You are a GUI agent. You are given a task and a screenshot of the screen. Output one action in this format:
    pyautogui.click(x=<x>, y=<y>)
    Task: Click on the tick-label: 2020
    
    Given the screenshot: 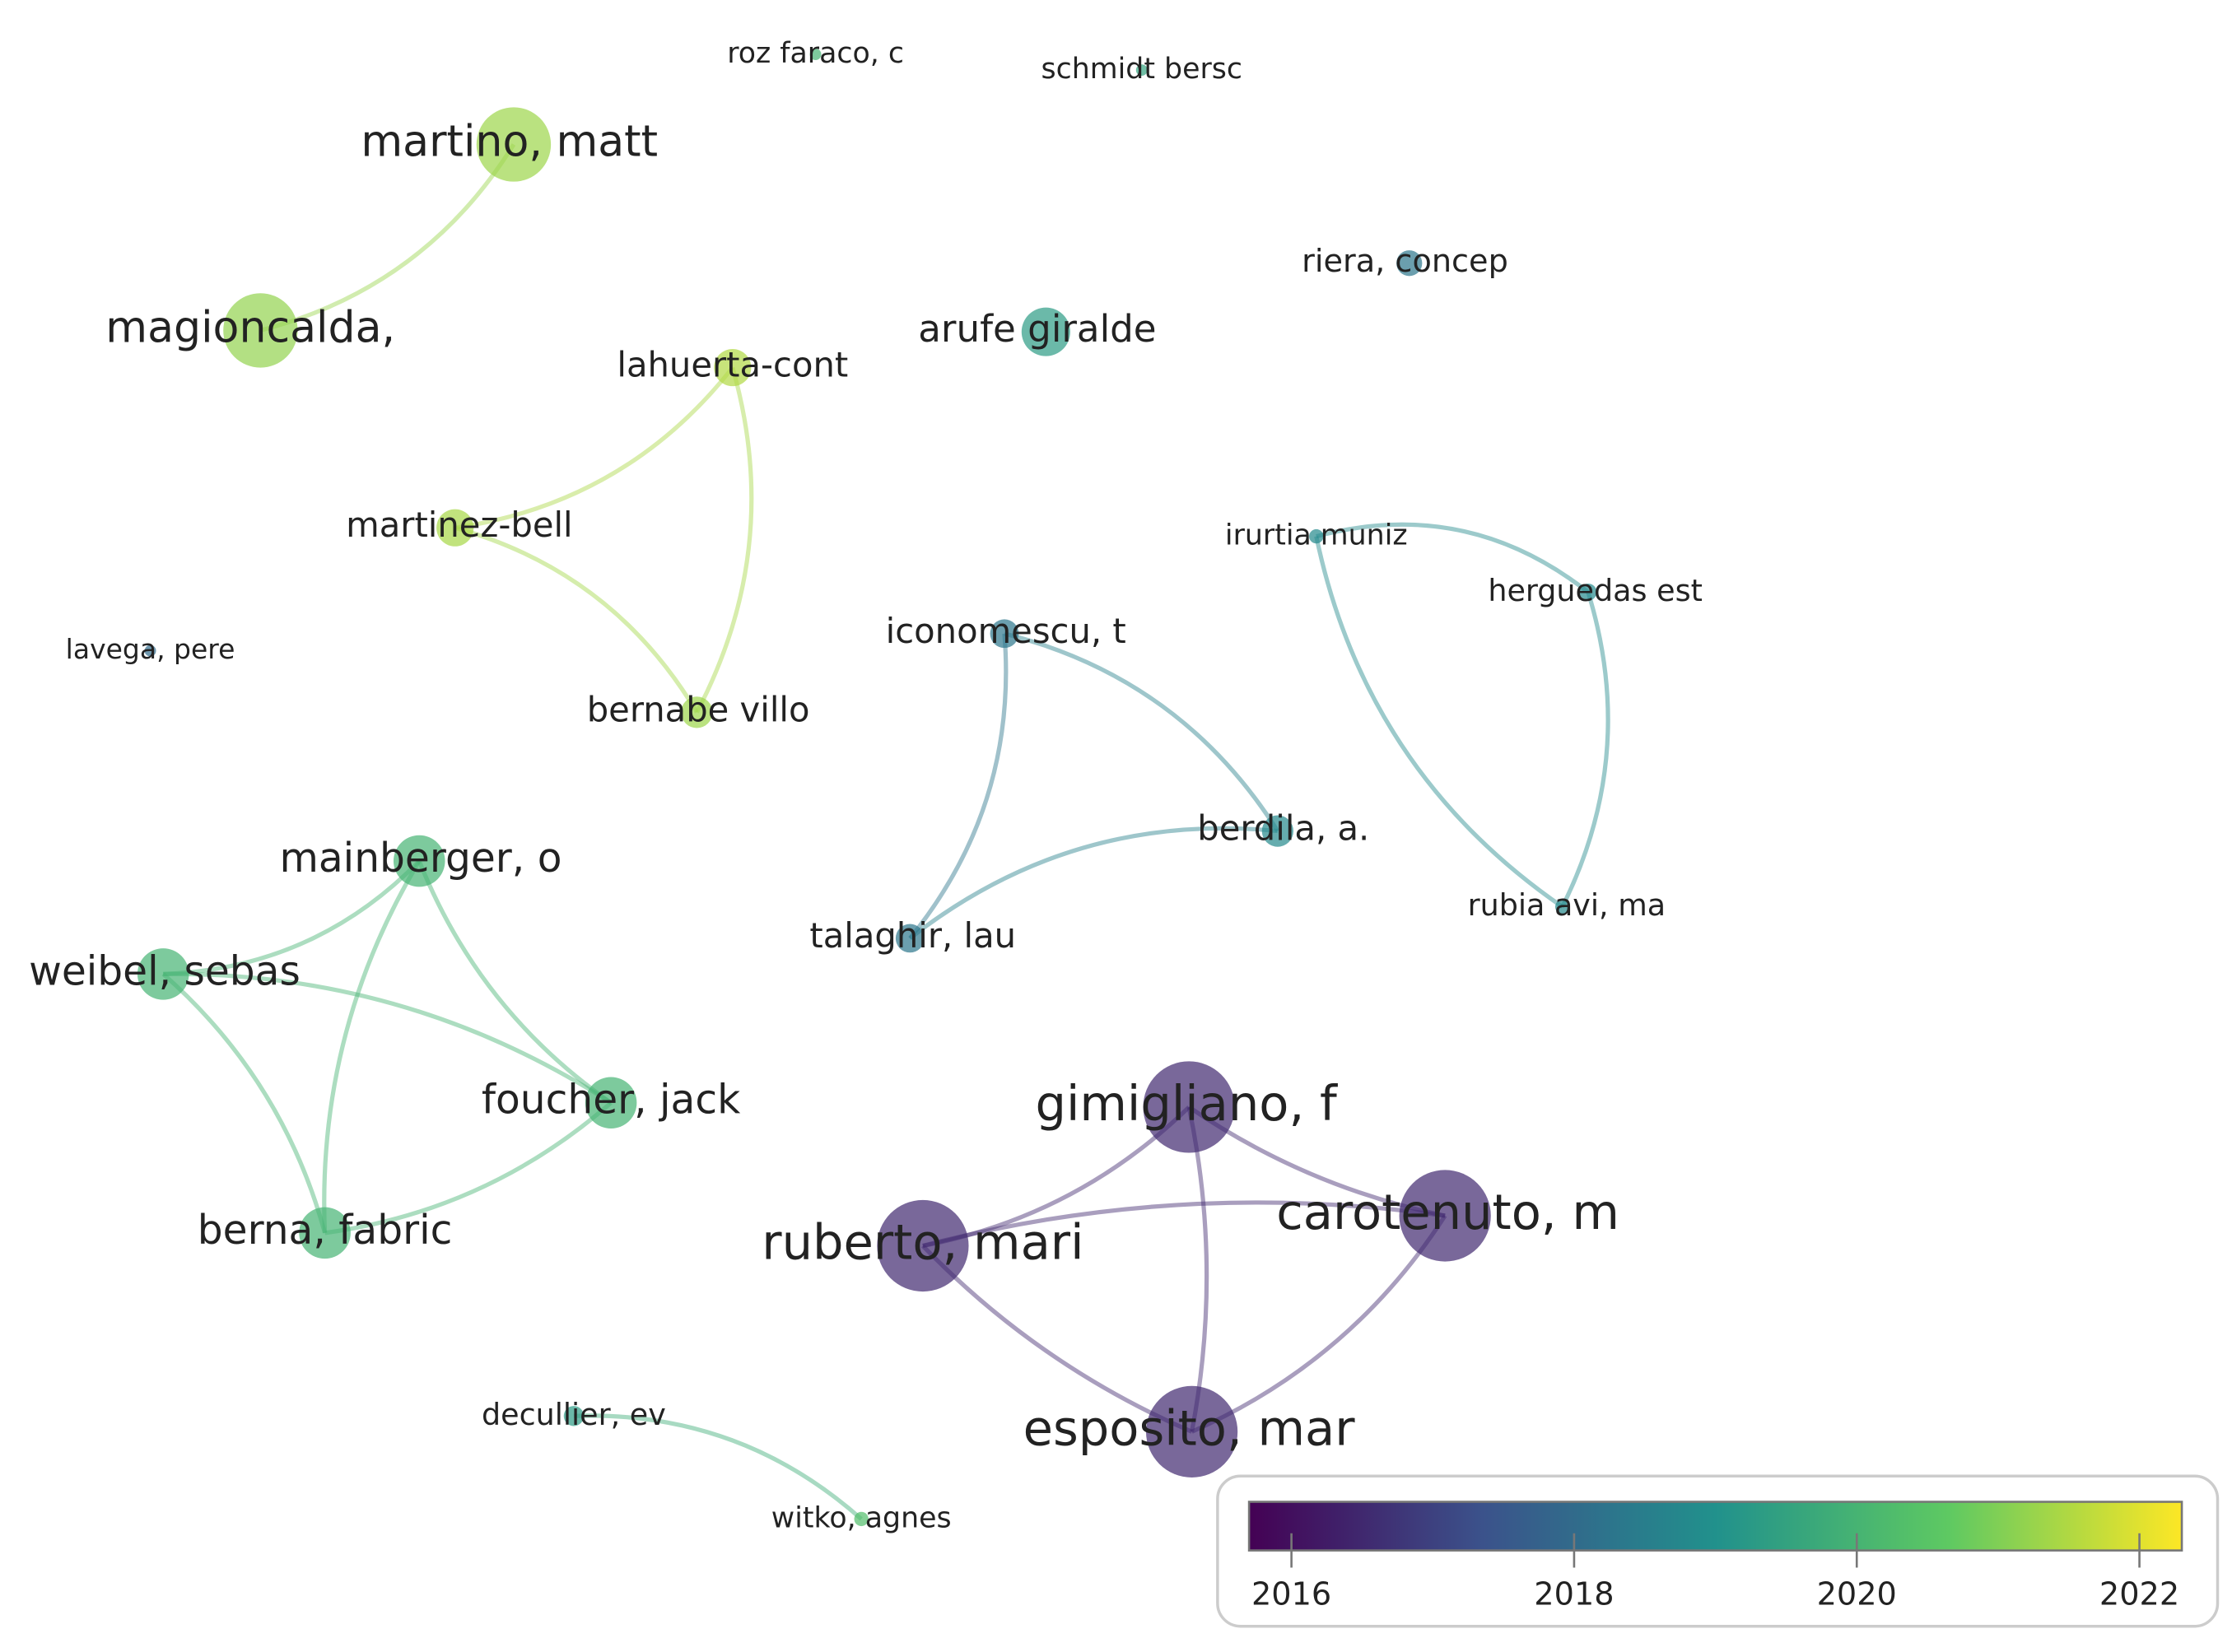 What is the action you would take?
    pyautogui.click(x=1857, y=1595)
    